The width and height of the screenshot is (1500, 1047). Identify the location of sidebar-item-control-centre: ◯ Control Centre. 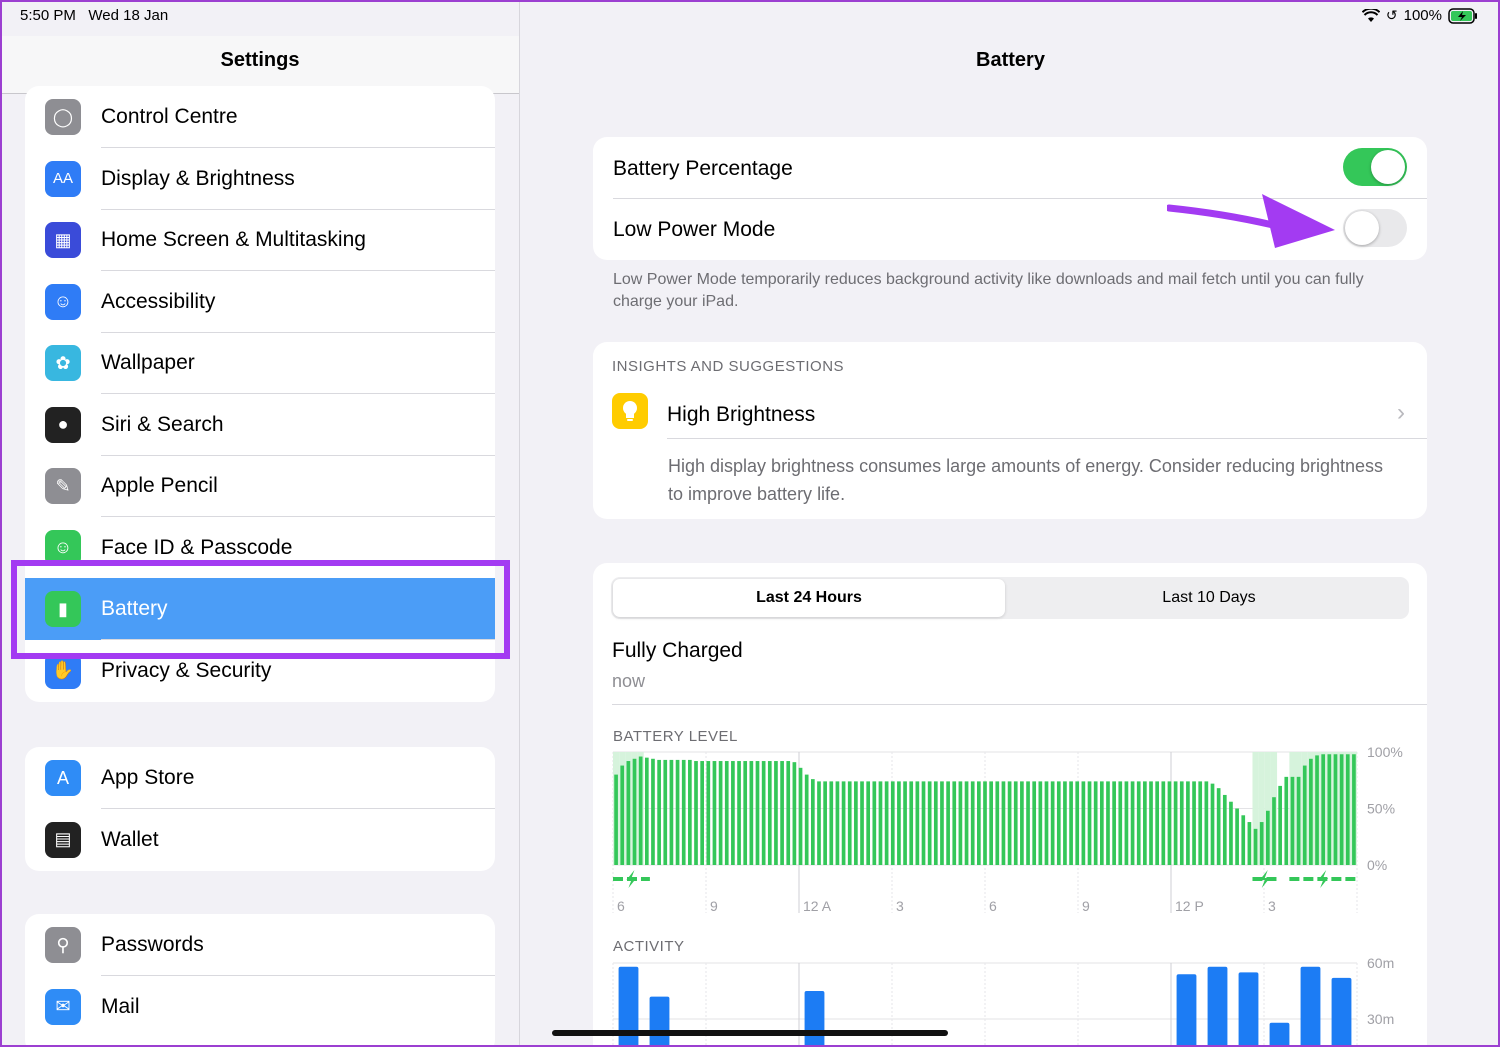
(260, 117).